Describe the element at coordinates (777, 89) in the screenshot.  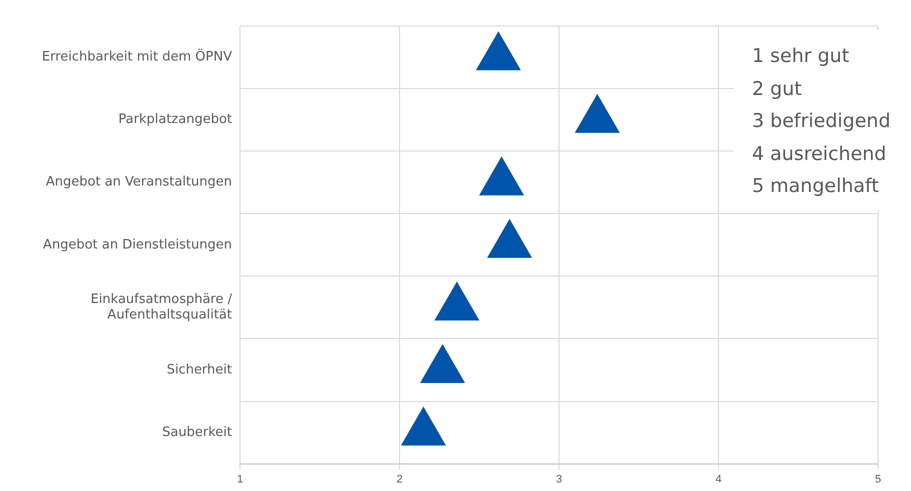
I see `annotation: 2 gut` at that location.